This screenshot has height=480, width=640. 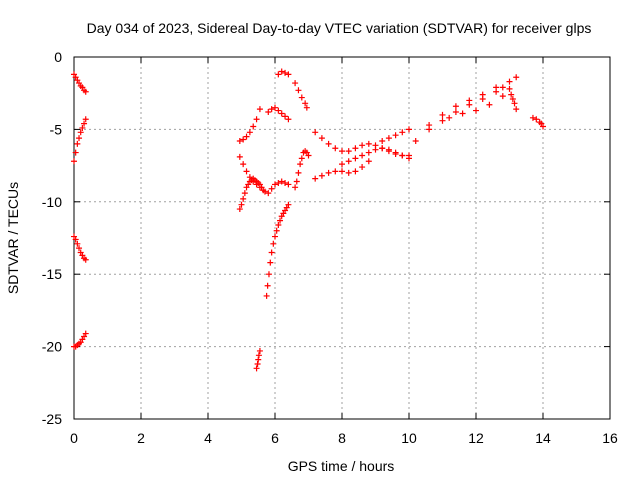 What do you see at coordinates (513, 99) in the screenshot?
I see `data-series-s22` at bounding box center [513, 99].